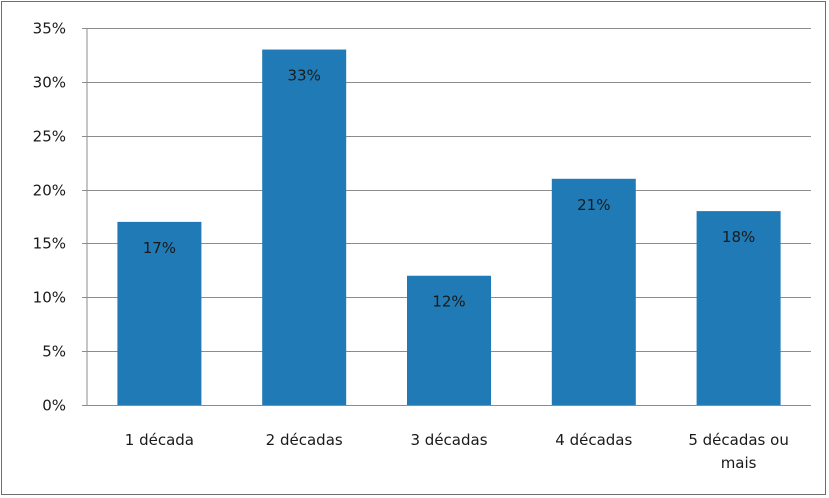  What do you see at coordinates (49, 217) in the screenshot?
I see `y-tick-labels: 0% 5% 10% 15% 20% 25% 30% 35%` at bounding box center [49, 217].